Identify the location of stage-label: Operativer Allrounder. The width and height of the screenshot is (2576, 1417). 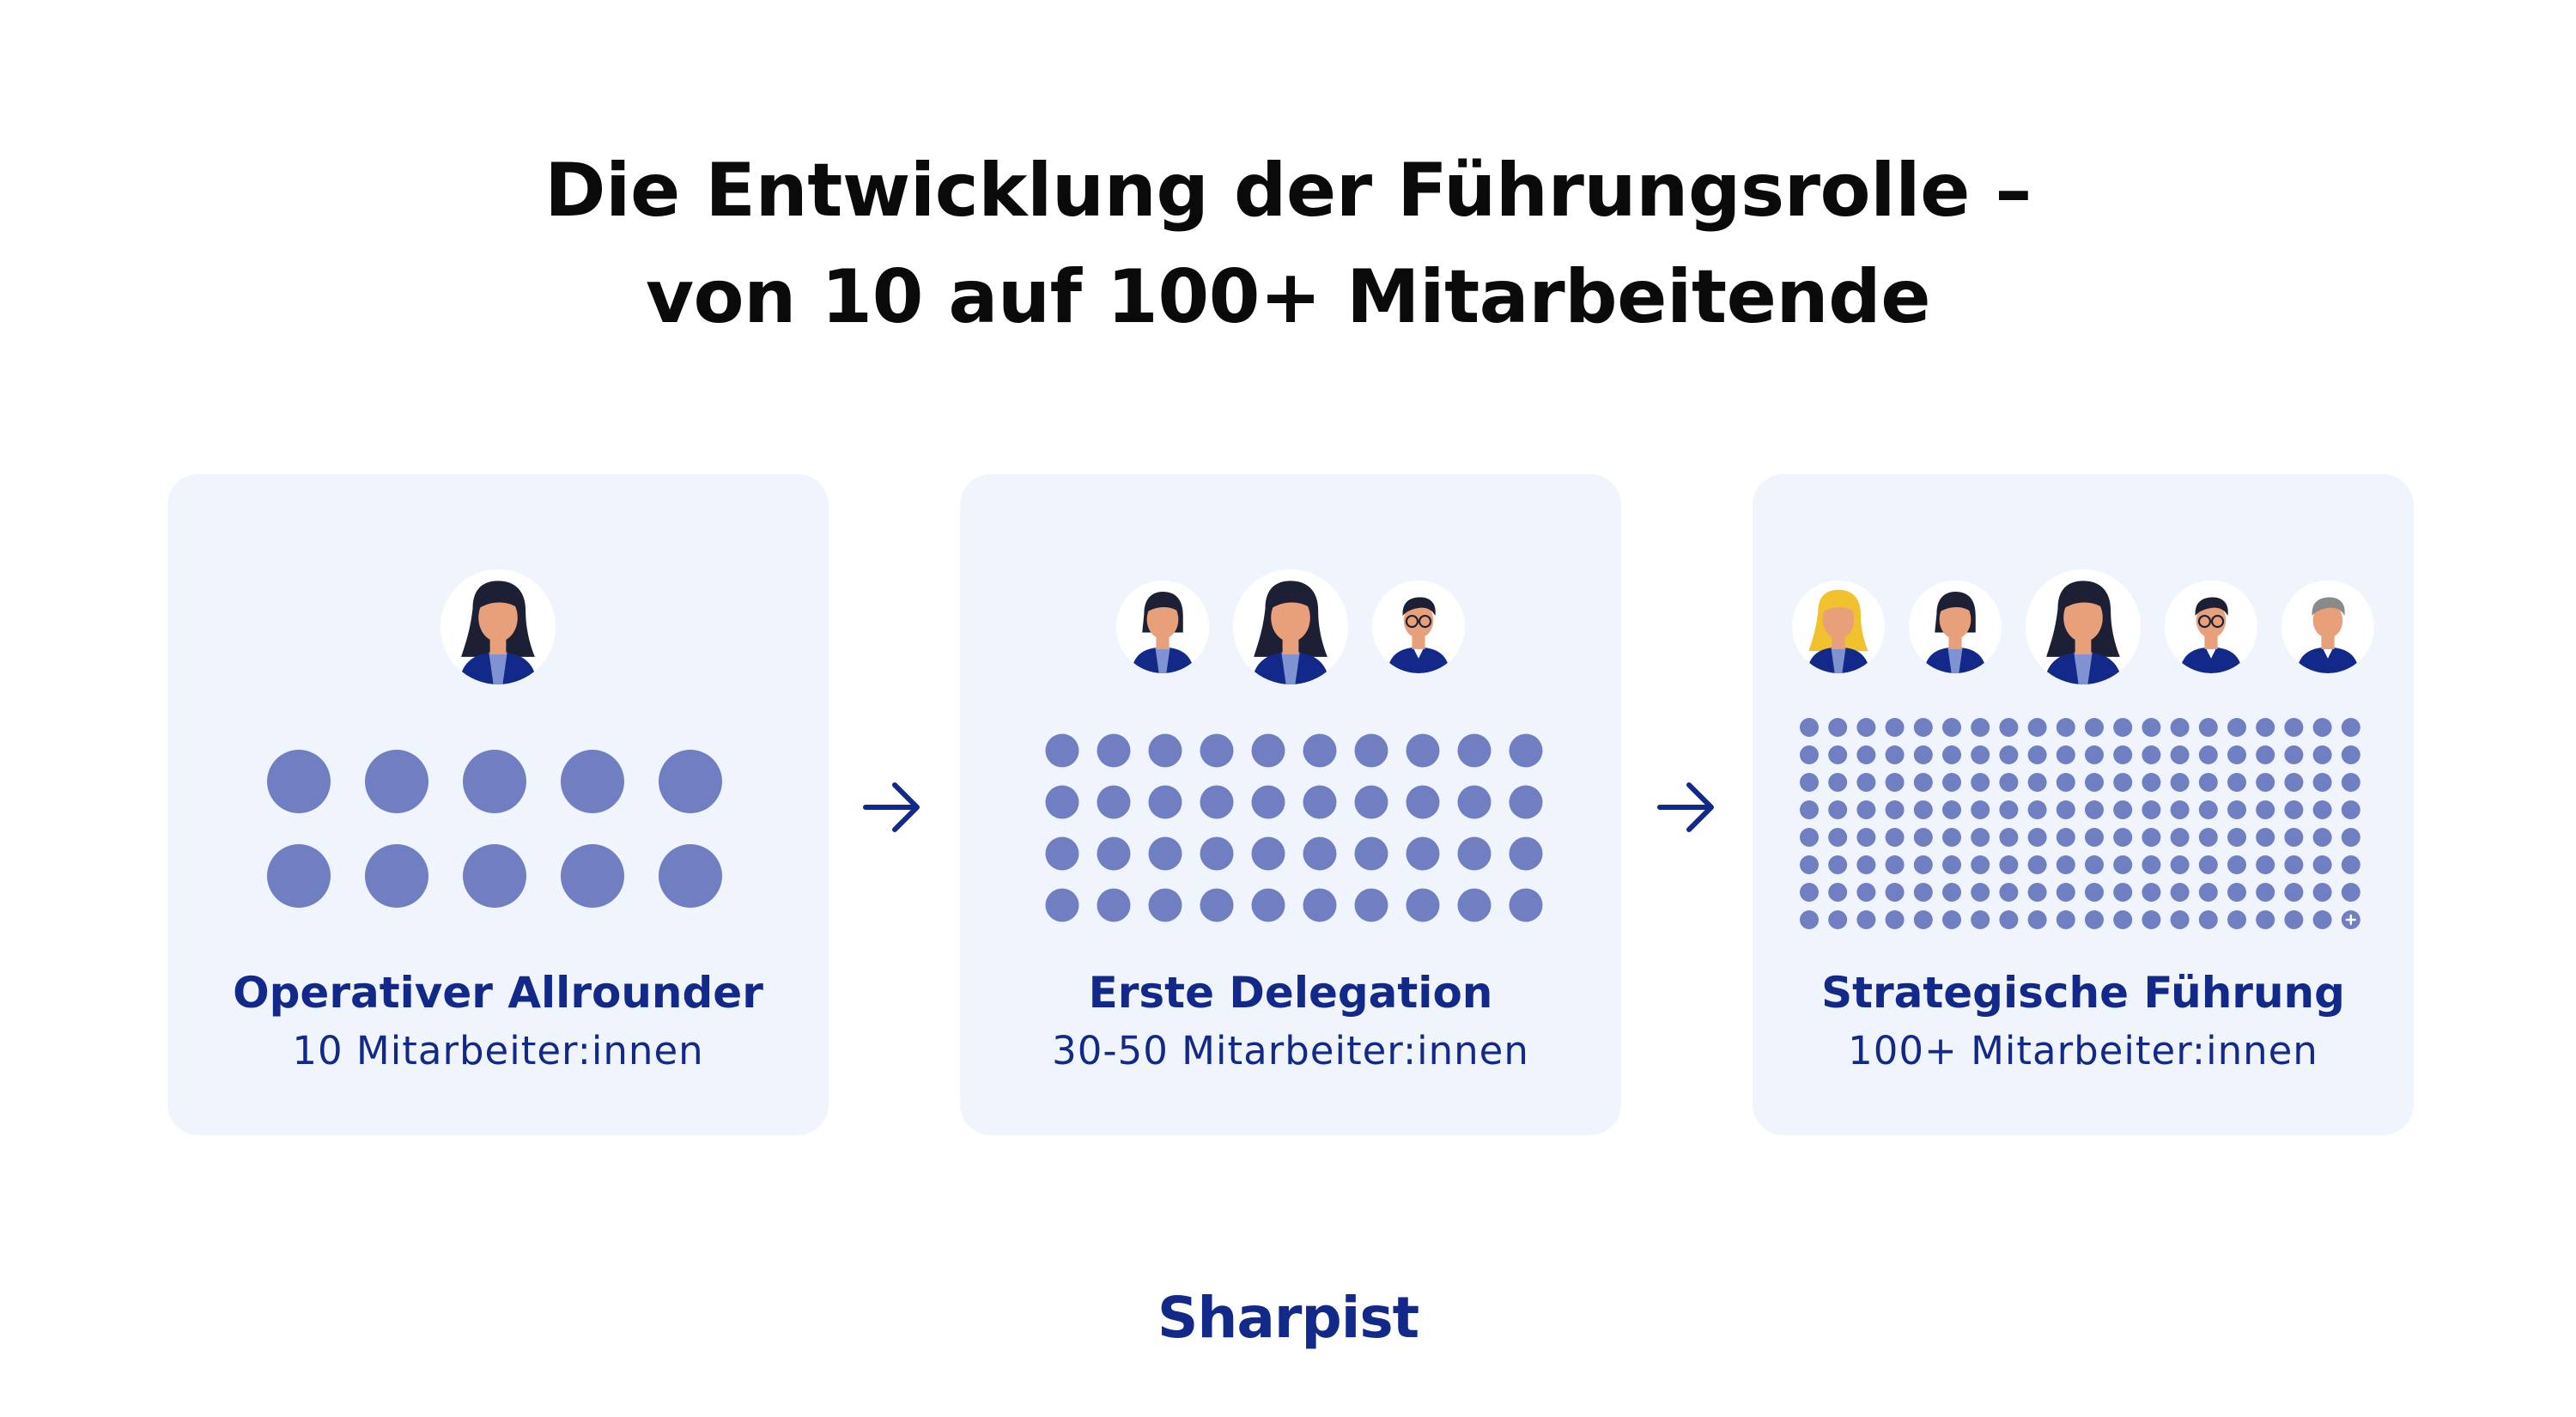
(498, 993).